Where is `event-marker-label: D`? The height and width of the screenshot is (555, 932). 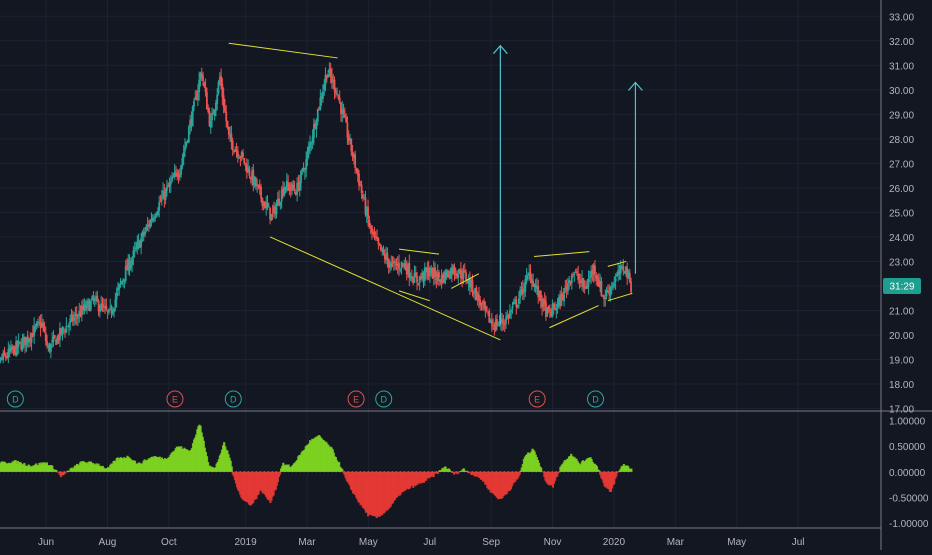
event-marker-label: D is located at coordinates (233, 400).